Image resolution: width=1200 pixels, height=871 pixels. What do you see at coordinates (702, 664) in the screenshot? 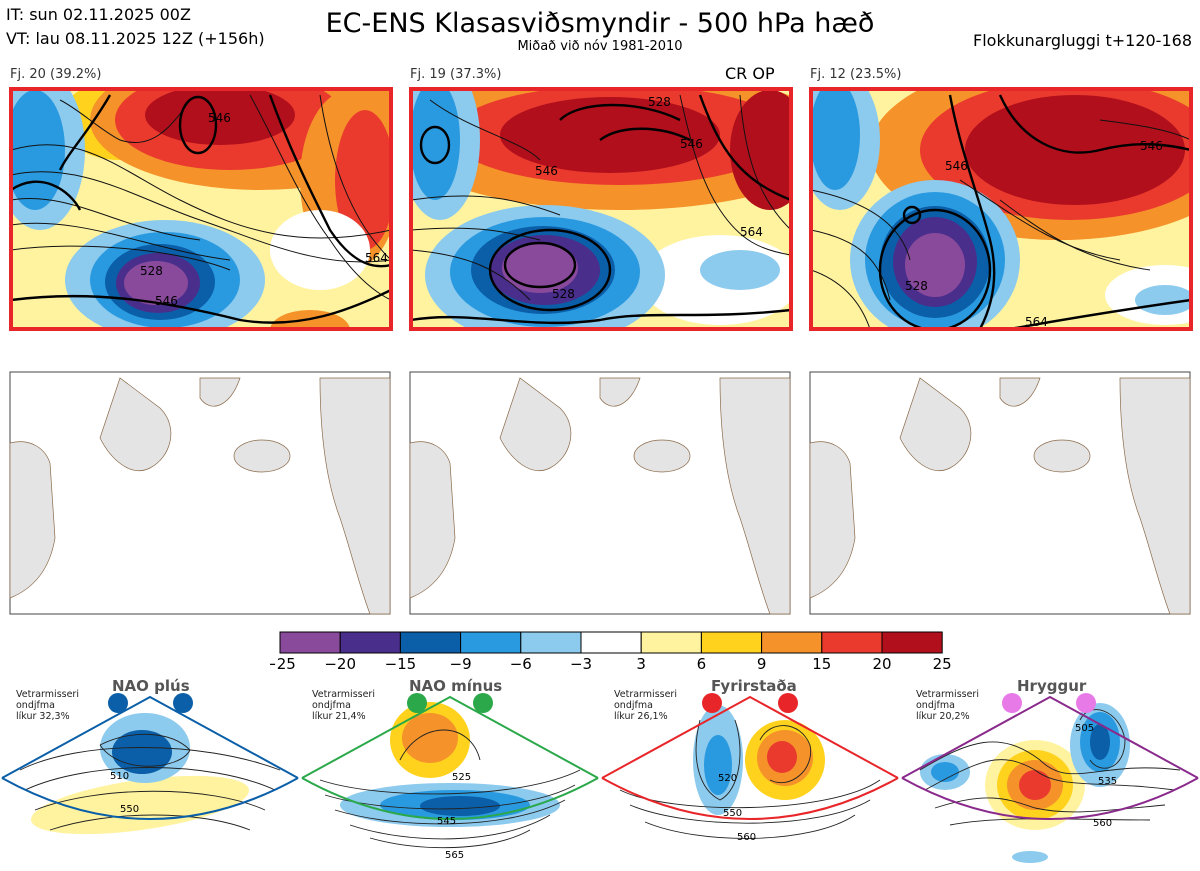
I see `colorbar-tick-label: 6` at bounding box center [702, 664].